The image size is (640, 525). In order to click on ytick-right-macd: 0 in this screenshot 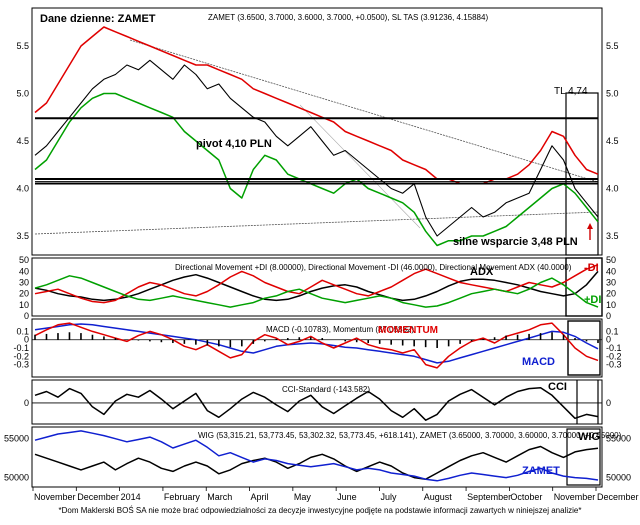, I will do `click(608, 340)`.